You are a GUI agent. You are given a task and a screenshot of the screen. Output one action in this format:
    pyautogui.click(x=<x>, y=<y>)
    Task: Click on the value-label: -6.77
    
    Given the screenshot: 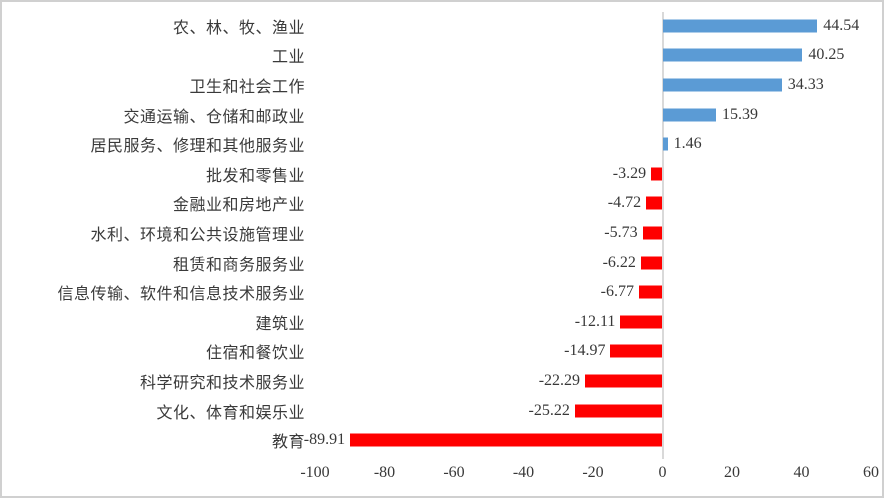 What is the action you would take?
    pyautogui.click(x=617, y=292)
    